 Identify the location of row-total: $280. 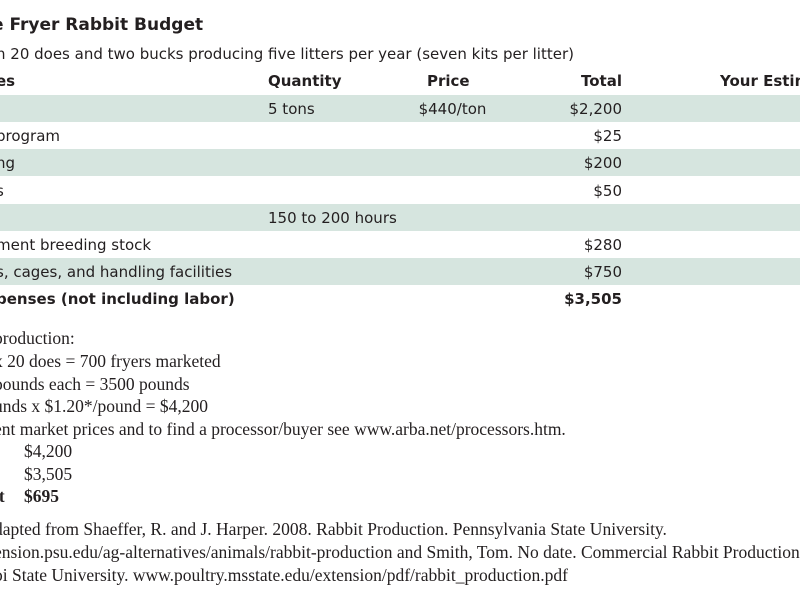
(602, 245).